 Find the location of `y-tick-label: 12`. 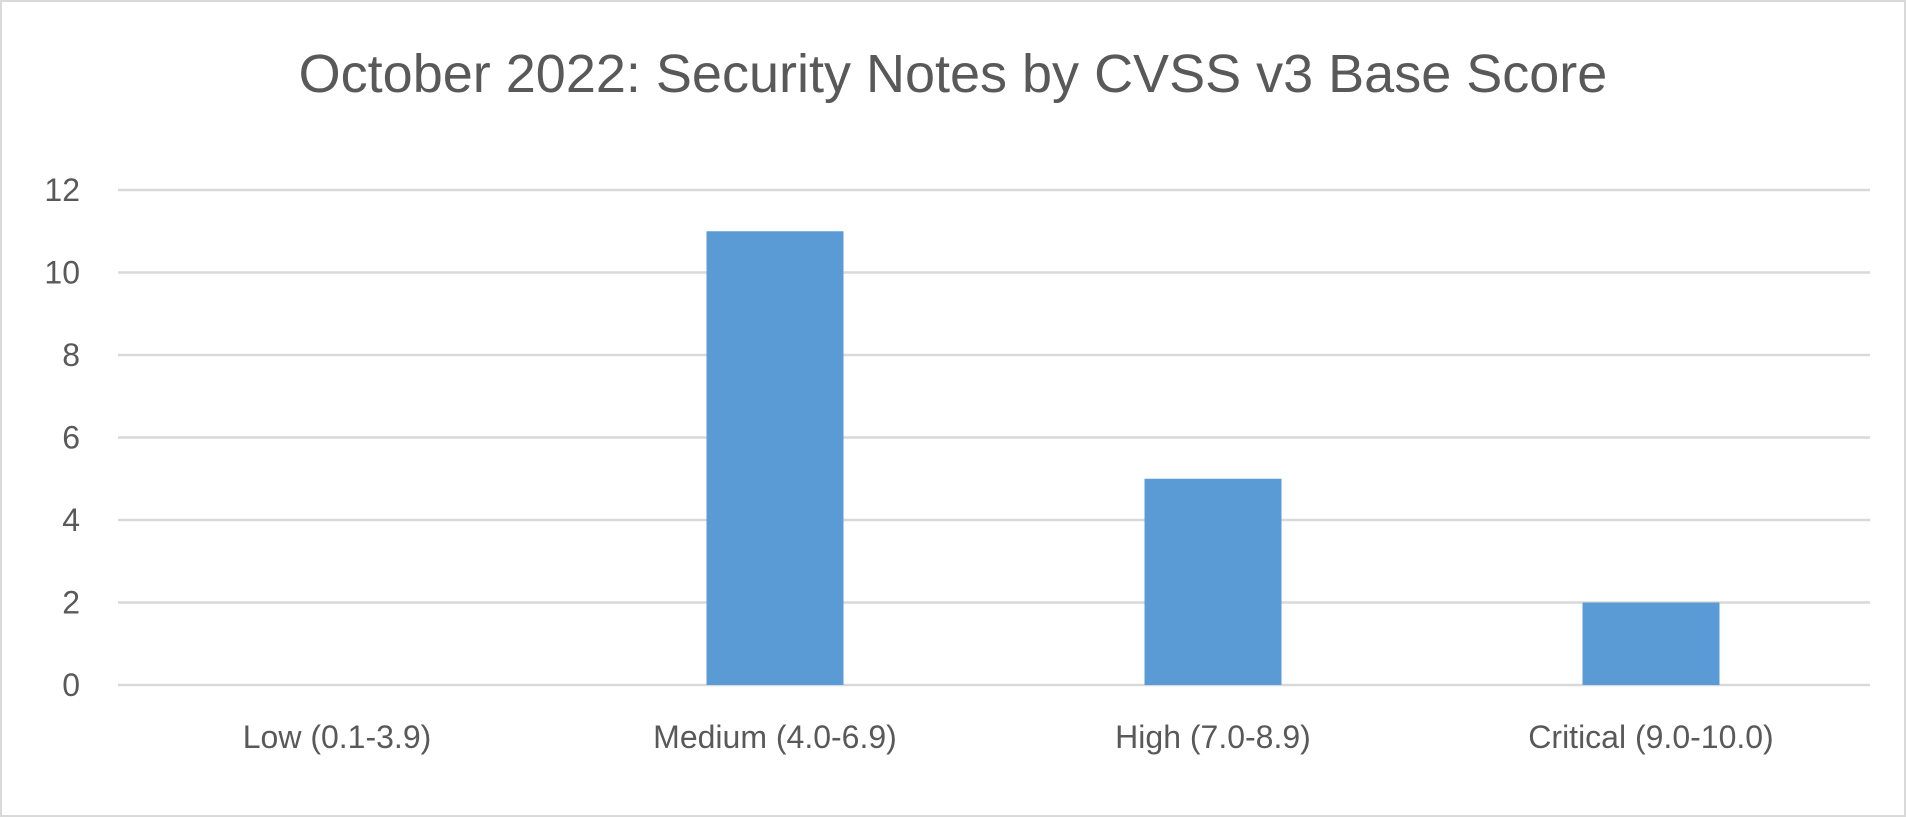

y-tick-label: 12 is located at coordinates (62, 190).